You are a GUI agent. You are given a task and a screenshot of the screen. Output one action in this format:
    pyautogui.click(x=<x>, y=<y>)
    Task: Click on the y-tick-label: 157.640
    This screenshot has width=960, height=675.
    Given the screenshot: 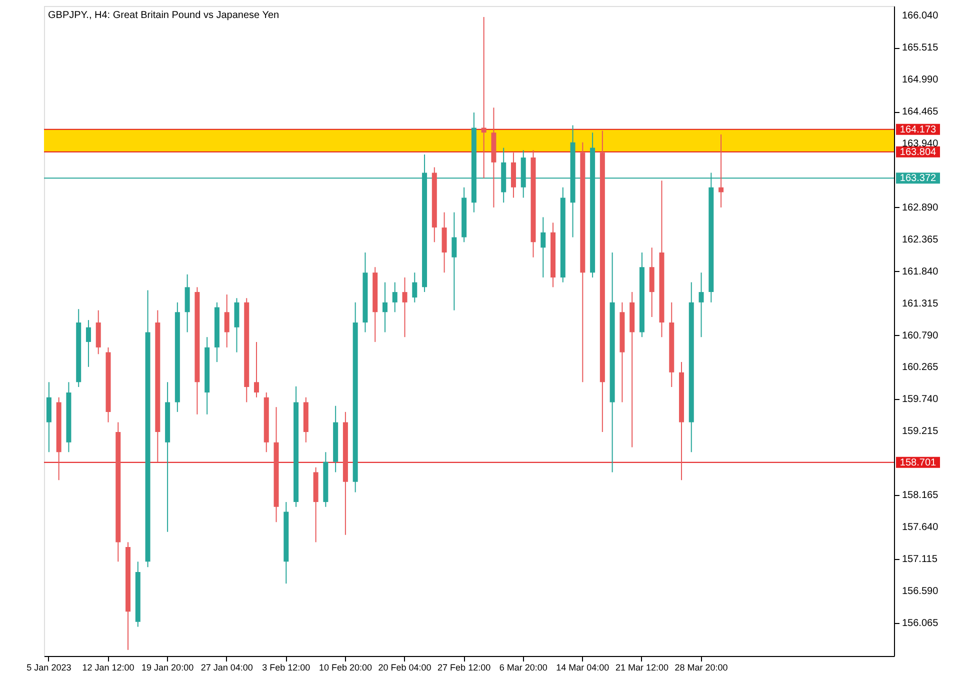 What is the action you would take?
    pyautogui.click(x=920, y=527)
    